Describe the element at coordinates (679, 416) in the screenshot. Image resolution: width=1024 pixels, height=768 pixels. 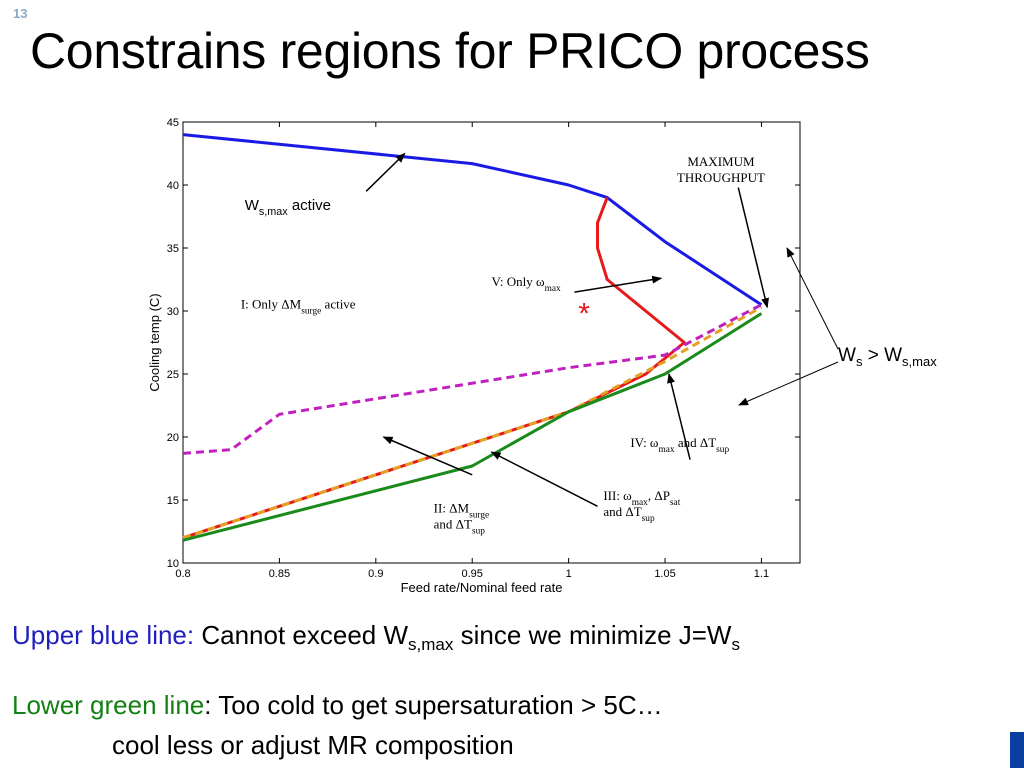
I see `annotation-region-iv-arrow` at that location.